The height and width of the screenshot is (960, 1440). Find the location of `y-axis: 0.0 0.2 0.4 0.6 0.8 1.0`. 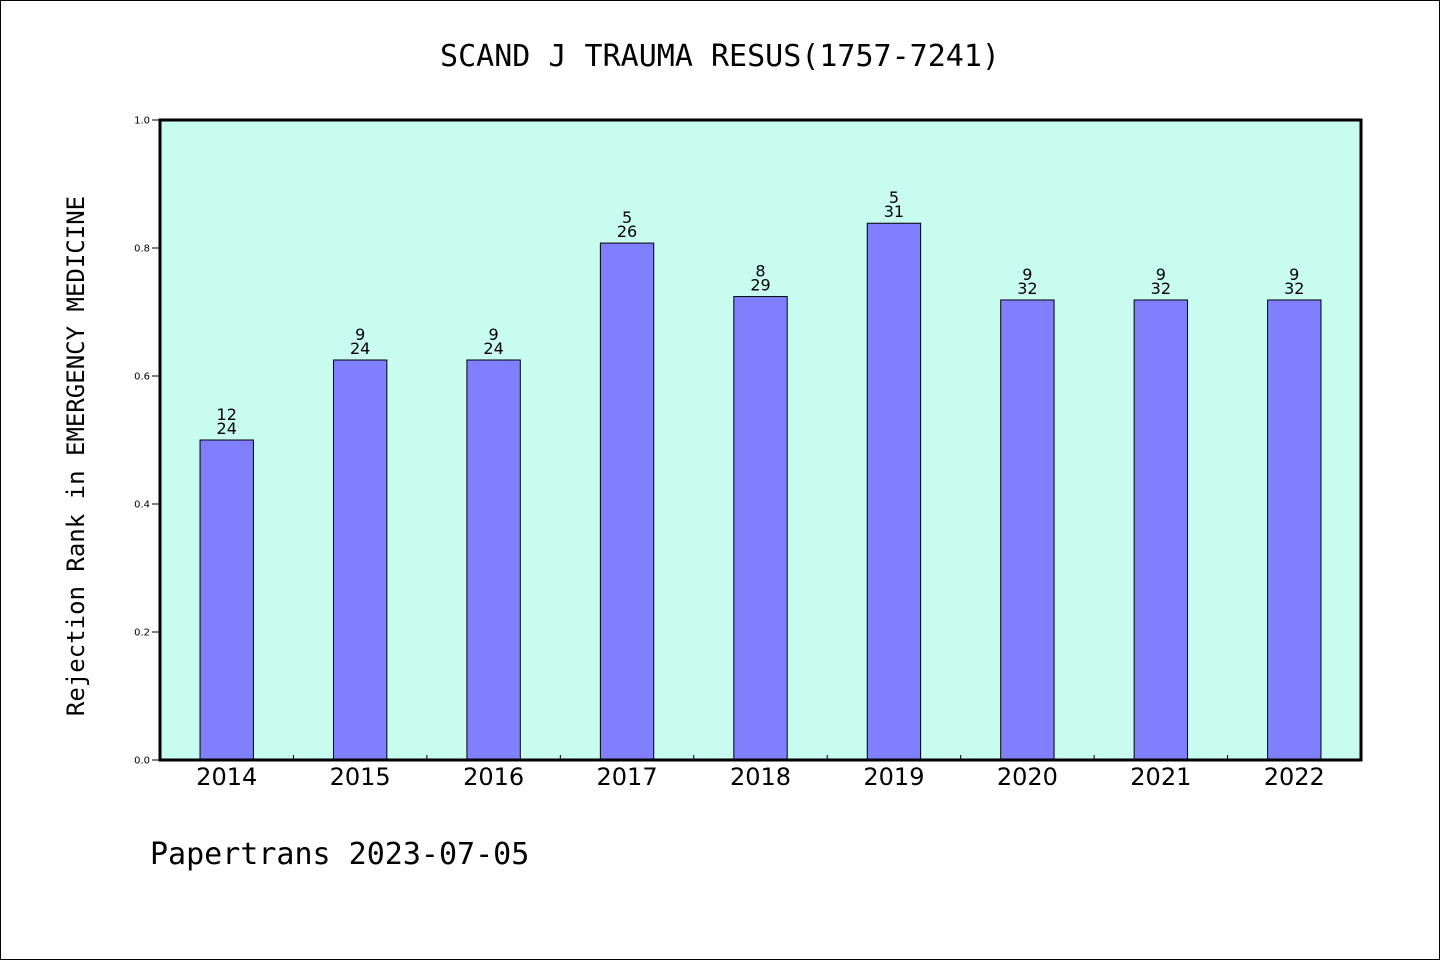

y-axis: 0.0 0.2 0.4 0.6 0.8 1.0 is located at coordinates (147, 441).